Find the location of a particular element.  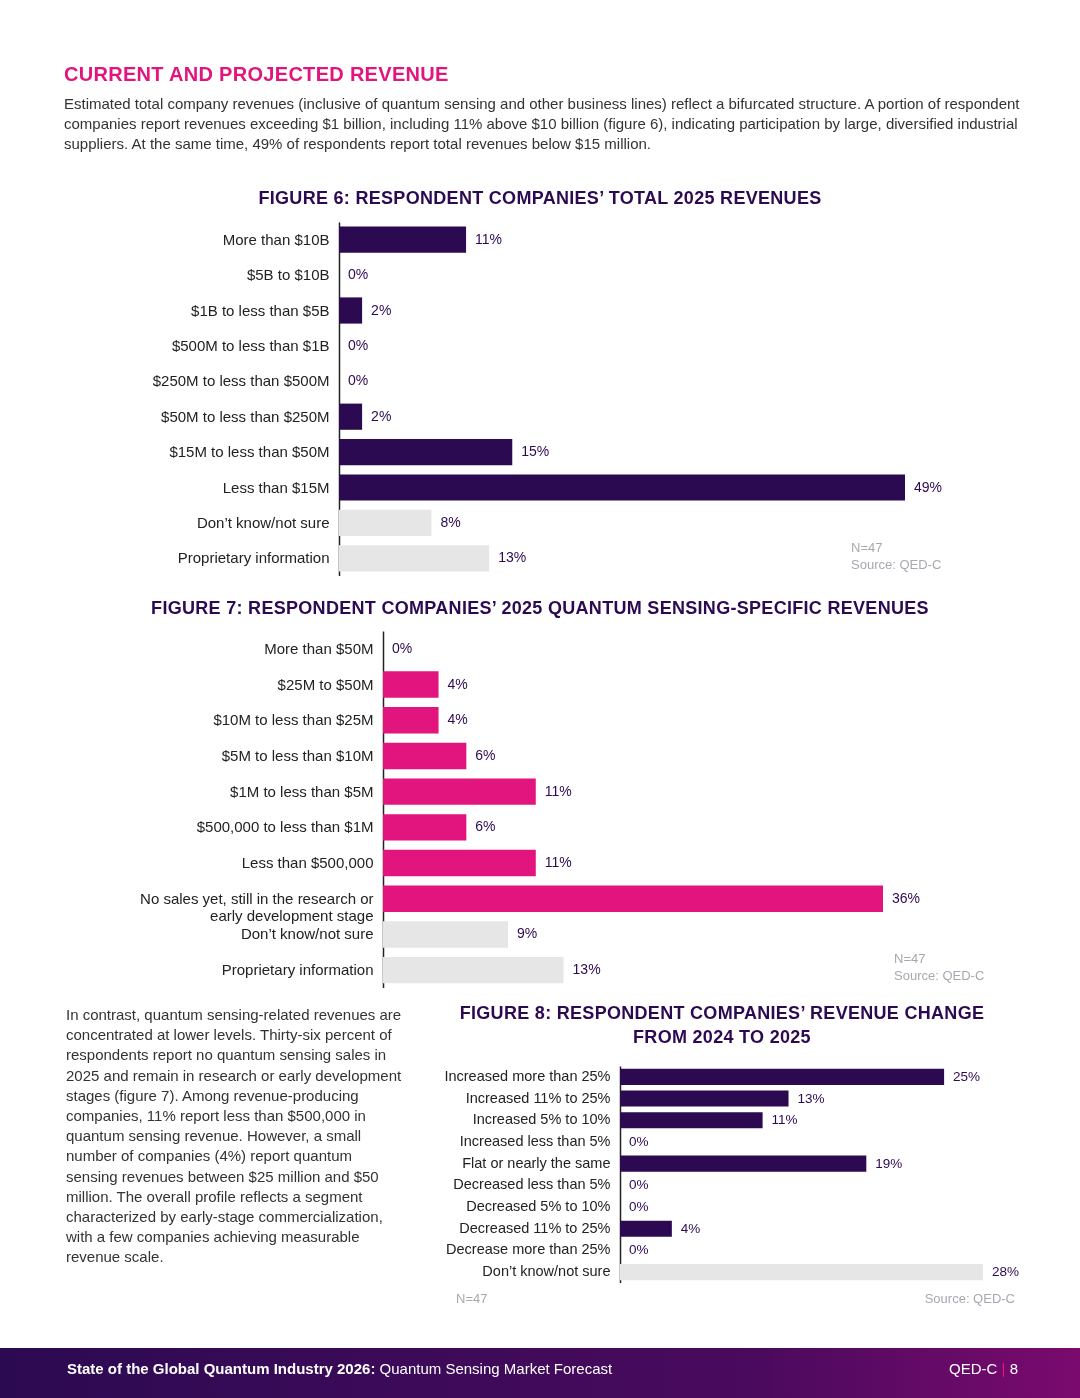

text: CURRENT AND PROJECTED REVENUE is located at coordinates (256, 74).